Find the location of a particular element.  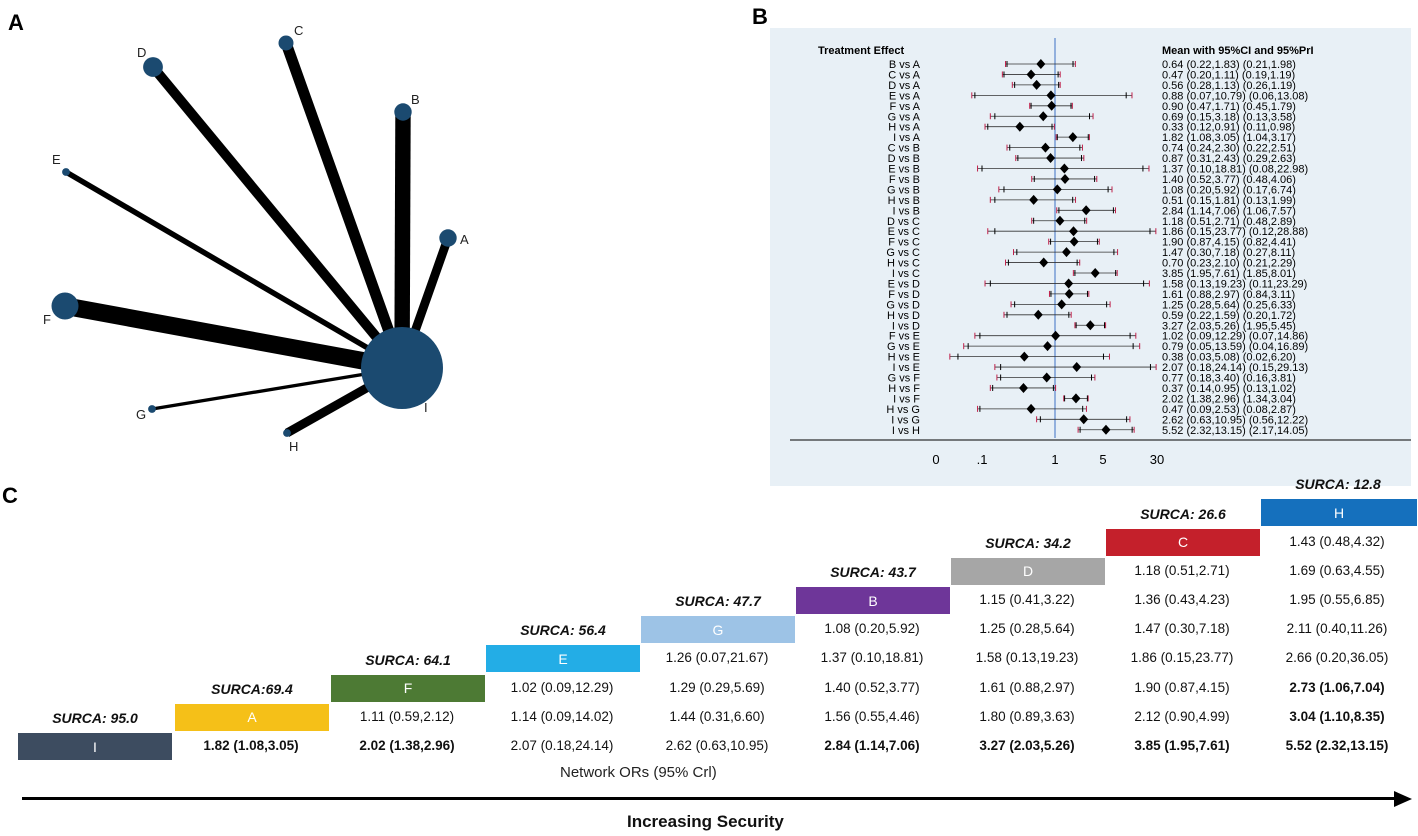

forest-x-tick: .1 is located at coordinates (982, 459).